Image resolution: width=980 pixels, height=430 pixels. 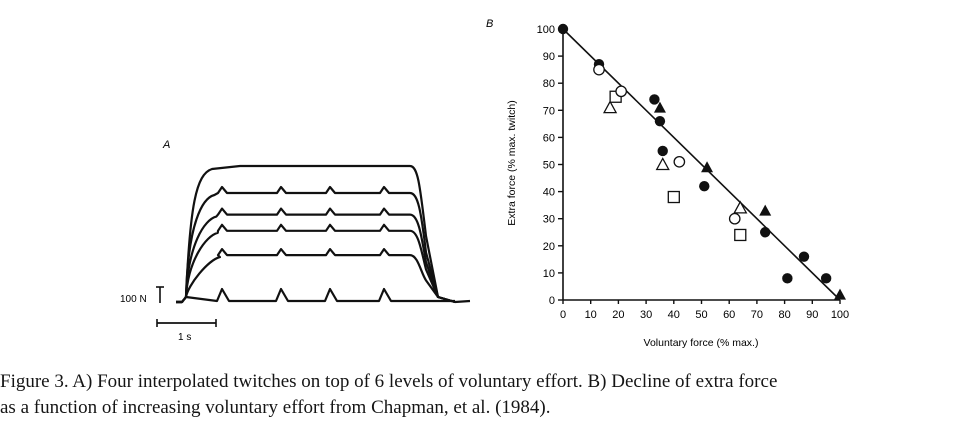 What do you see at coordinates (812, 315) in the screenshot?
I see `x-tick-label: 90` at bounding box center [812, 315].